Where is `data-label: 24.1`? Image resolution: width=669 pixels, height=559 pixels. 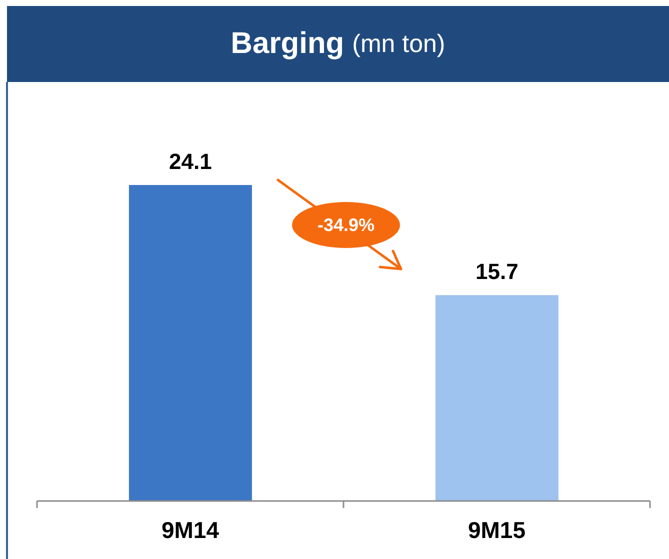 data-label: 24.1 is located at coordinates (190, 161).